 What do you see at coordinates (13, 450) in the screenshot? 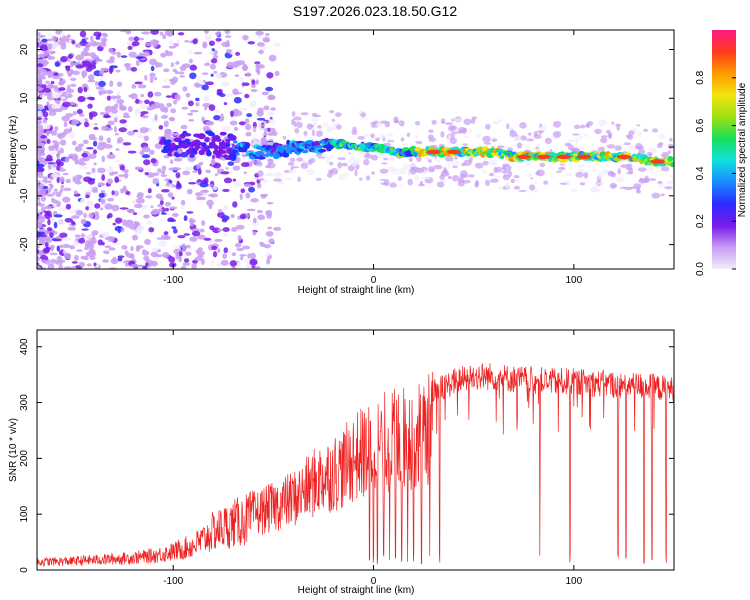
I see `snr-ylabel: SNR (10 * v/v)` at bounding box center [13, 450].